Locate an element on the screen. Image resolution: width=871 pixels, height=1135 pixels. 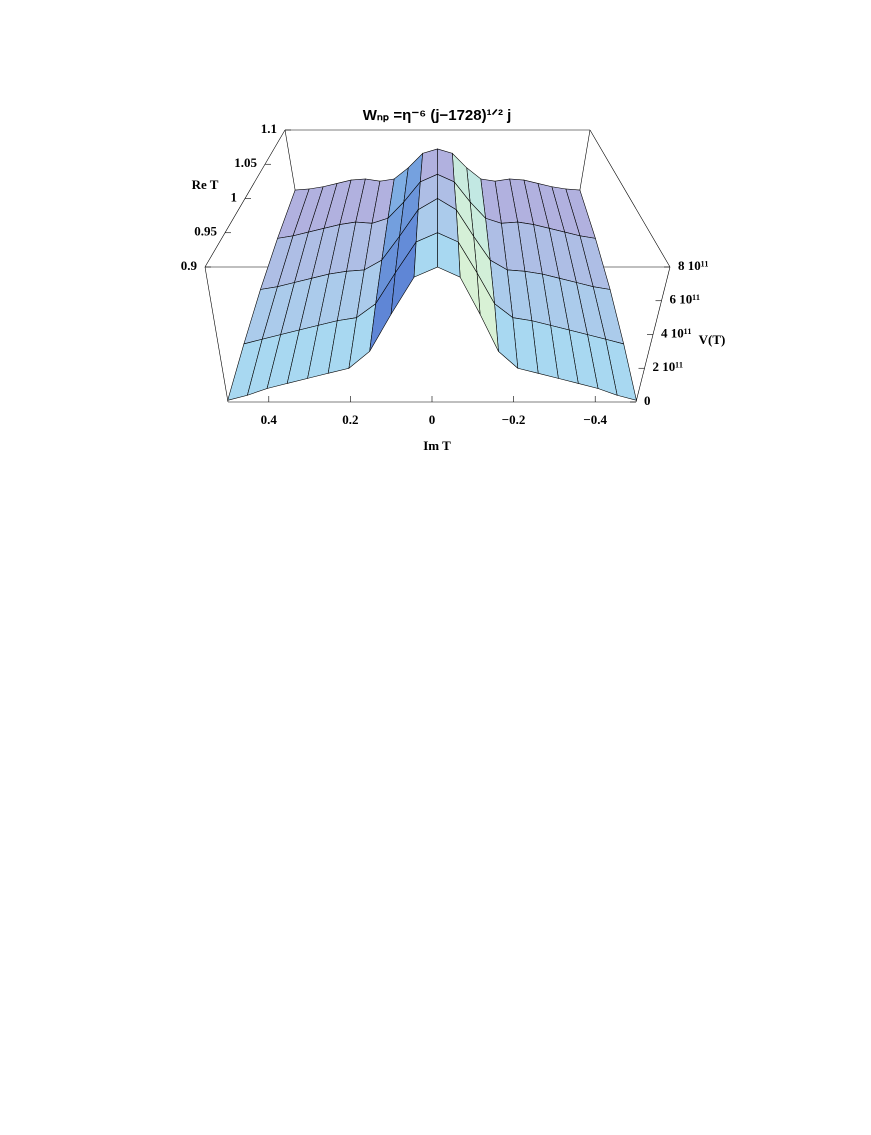
surface-patch is located at coordinates (449, 255).